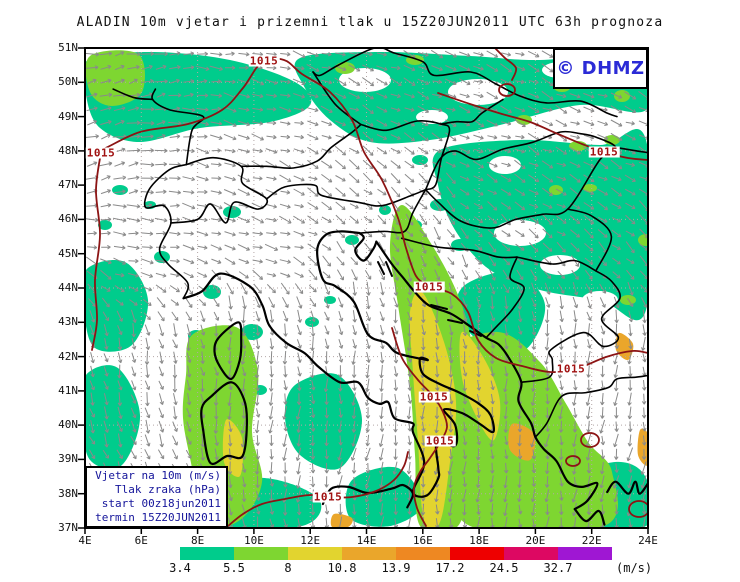  I want to click on lat-tick-label: 41N, so click(68, 390).